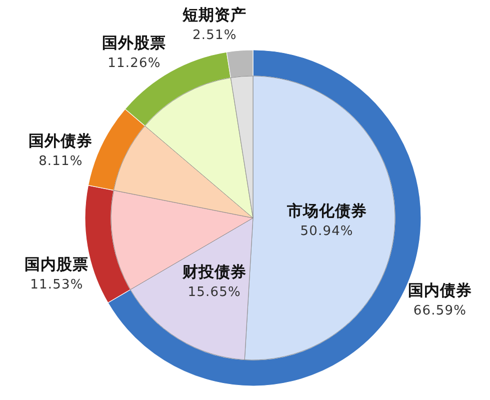 This screenshot has width=490, height=400. Describe the element at coordinates (214, 15) in the screenshot. I see `slice-label: 短期资产` at that location.